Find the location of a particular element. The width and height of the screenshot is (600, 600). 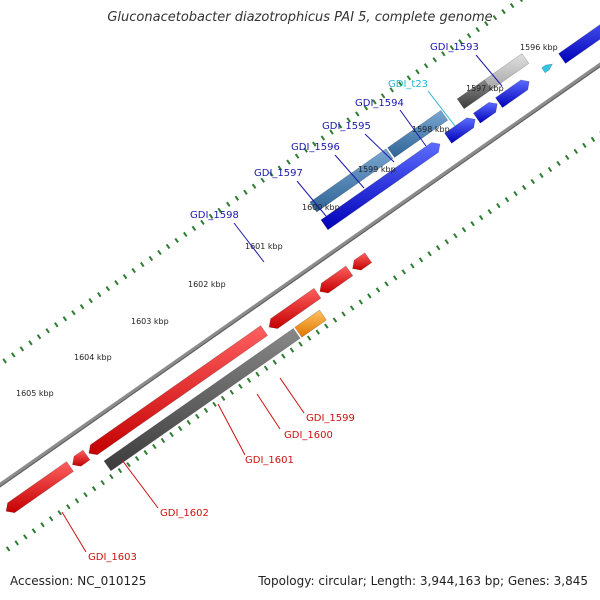

label-gdi-1599: GDI_1599 is located at coordinates (330, 418).